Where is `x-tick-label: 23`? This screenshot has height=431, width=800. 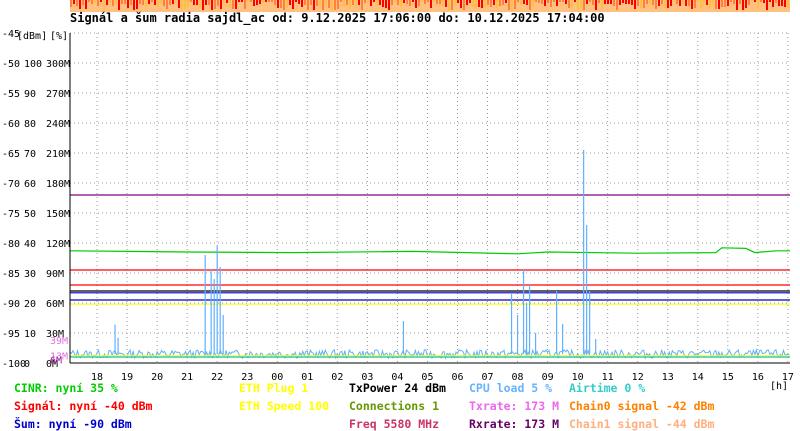 x-tick-label: 23 is located at coordinates (247, 377).